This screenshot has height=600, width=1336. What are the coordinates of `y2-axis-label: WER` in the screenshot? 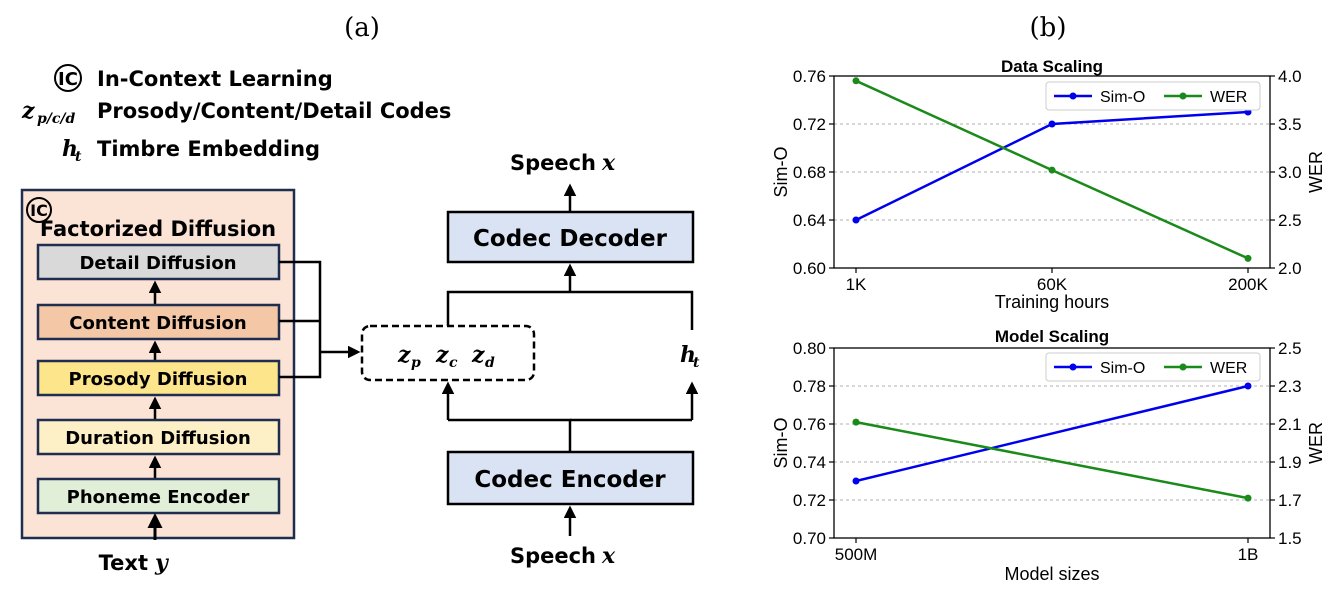 It's located at (1316, 443).